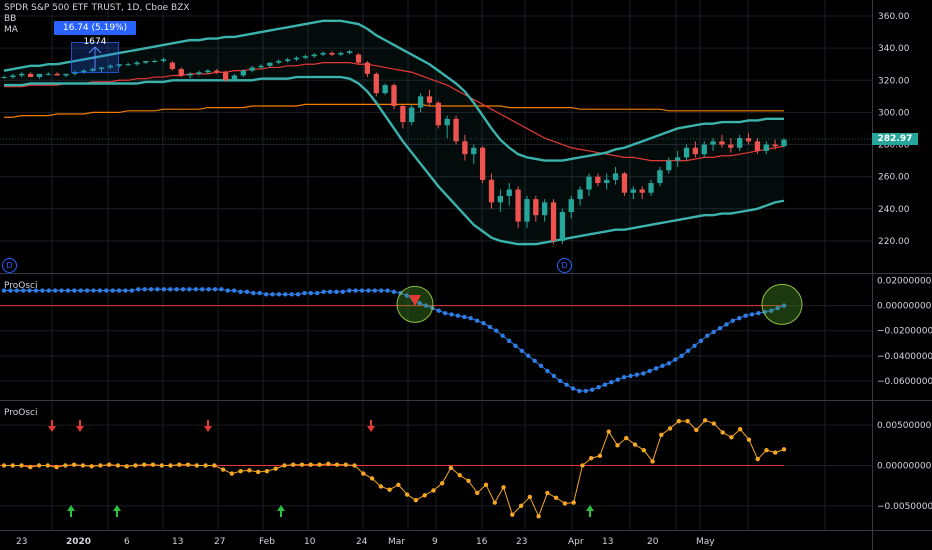 The image size is (932, 550). What do you see at coordinates (11, 30) in the screenshot?
I see `indicator-ma-label: MA` at bounding box center [11, 30].